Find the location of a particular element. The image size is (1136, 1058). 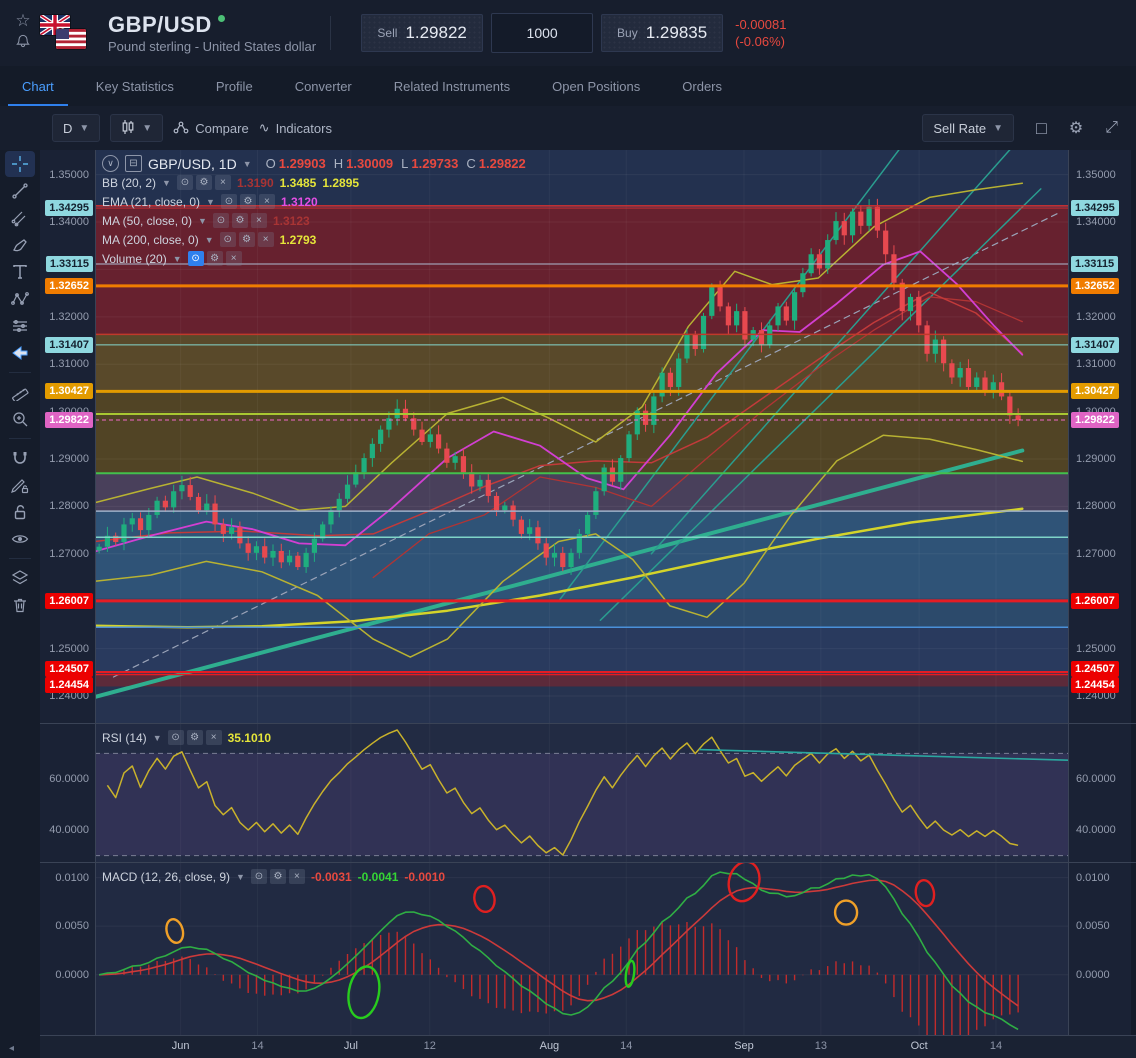

tab-open-positions: Open Positions is located at coordinates (596, 86).